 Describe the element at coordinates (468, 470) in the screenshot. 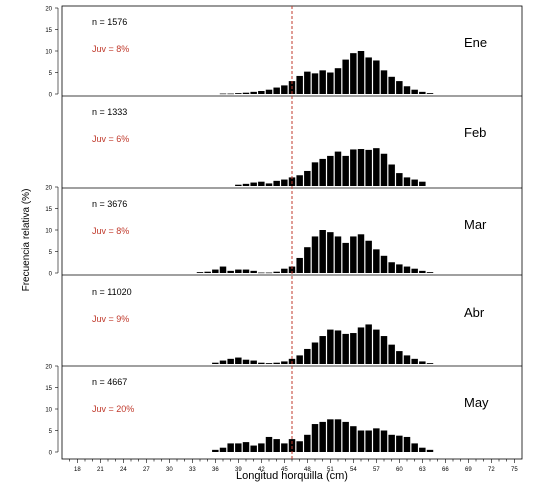

I see `x-tick-label: 69` at that location.